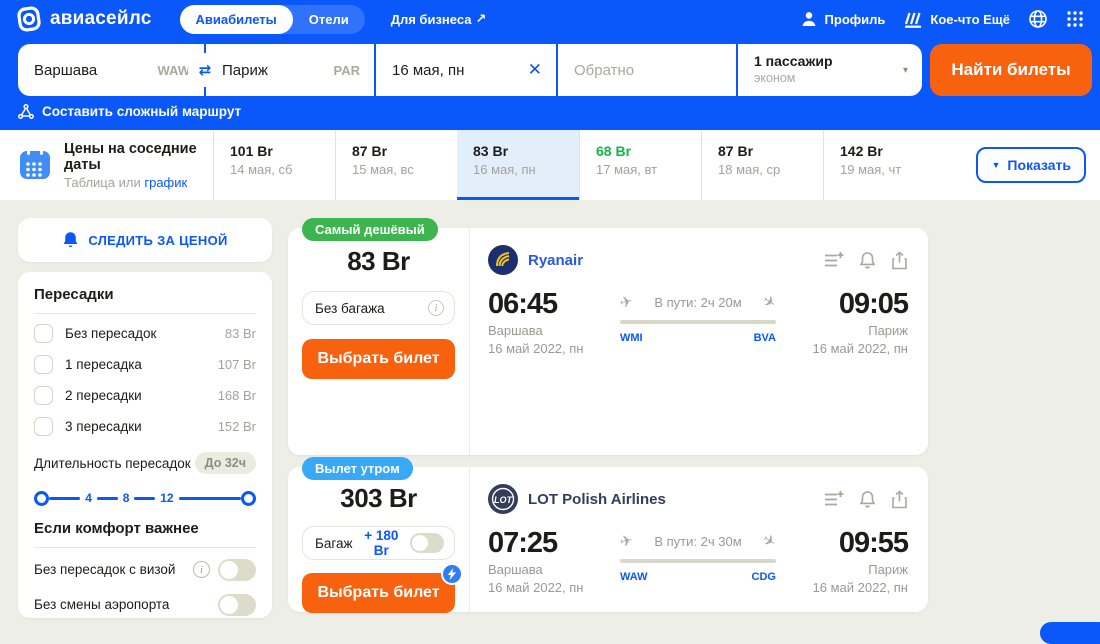  I want to click on depart-date-field: 16 мая, пн ✕, so click(466, 70).